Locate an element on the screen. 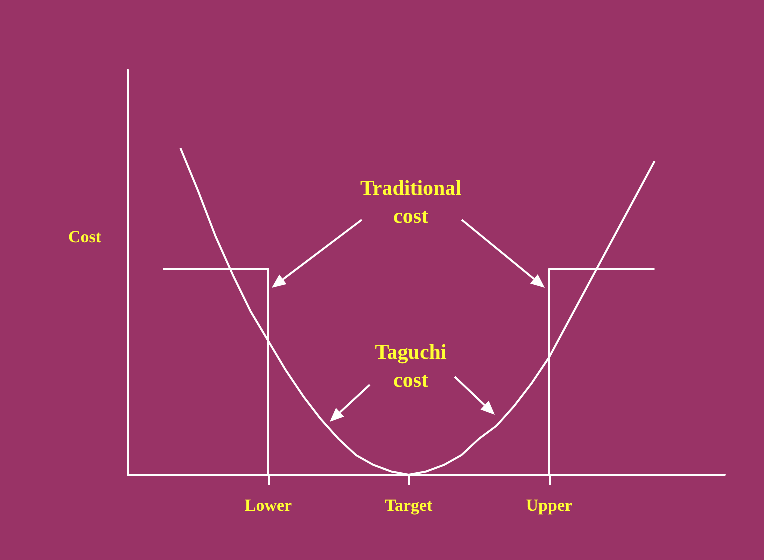 This screenshot has width=764, height=560. annotation: Taguchi cost is located at coordinates (411, 366).